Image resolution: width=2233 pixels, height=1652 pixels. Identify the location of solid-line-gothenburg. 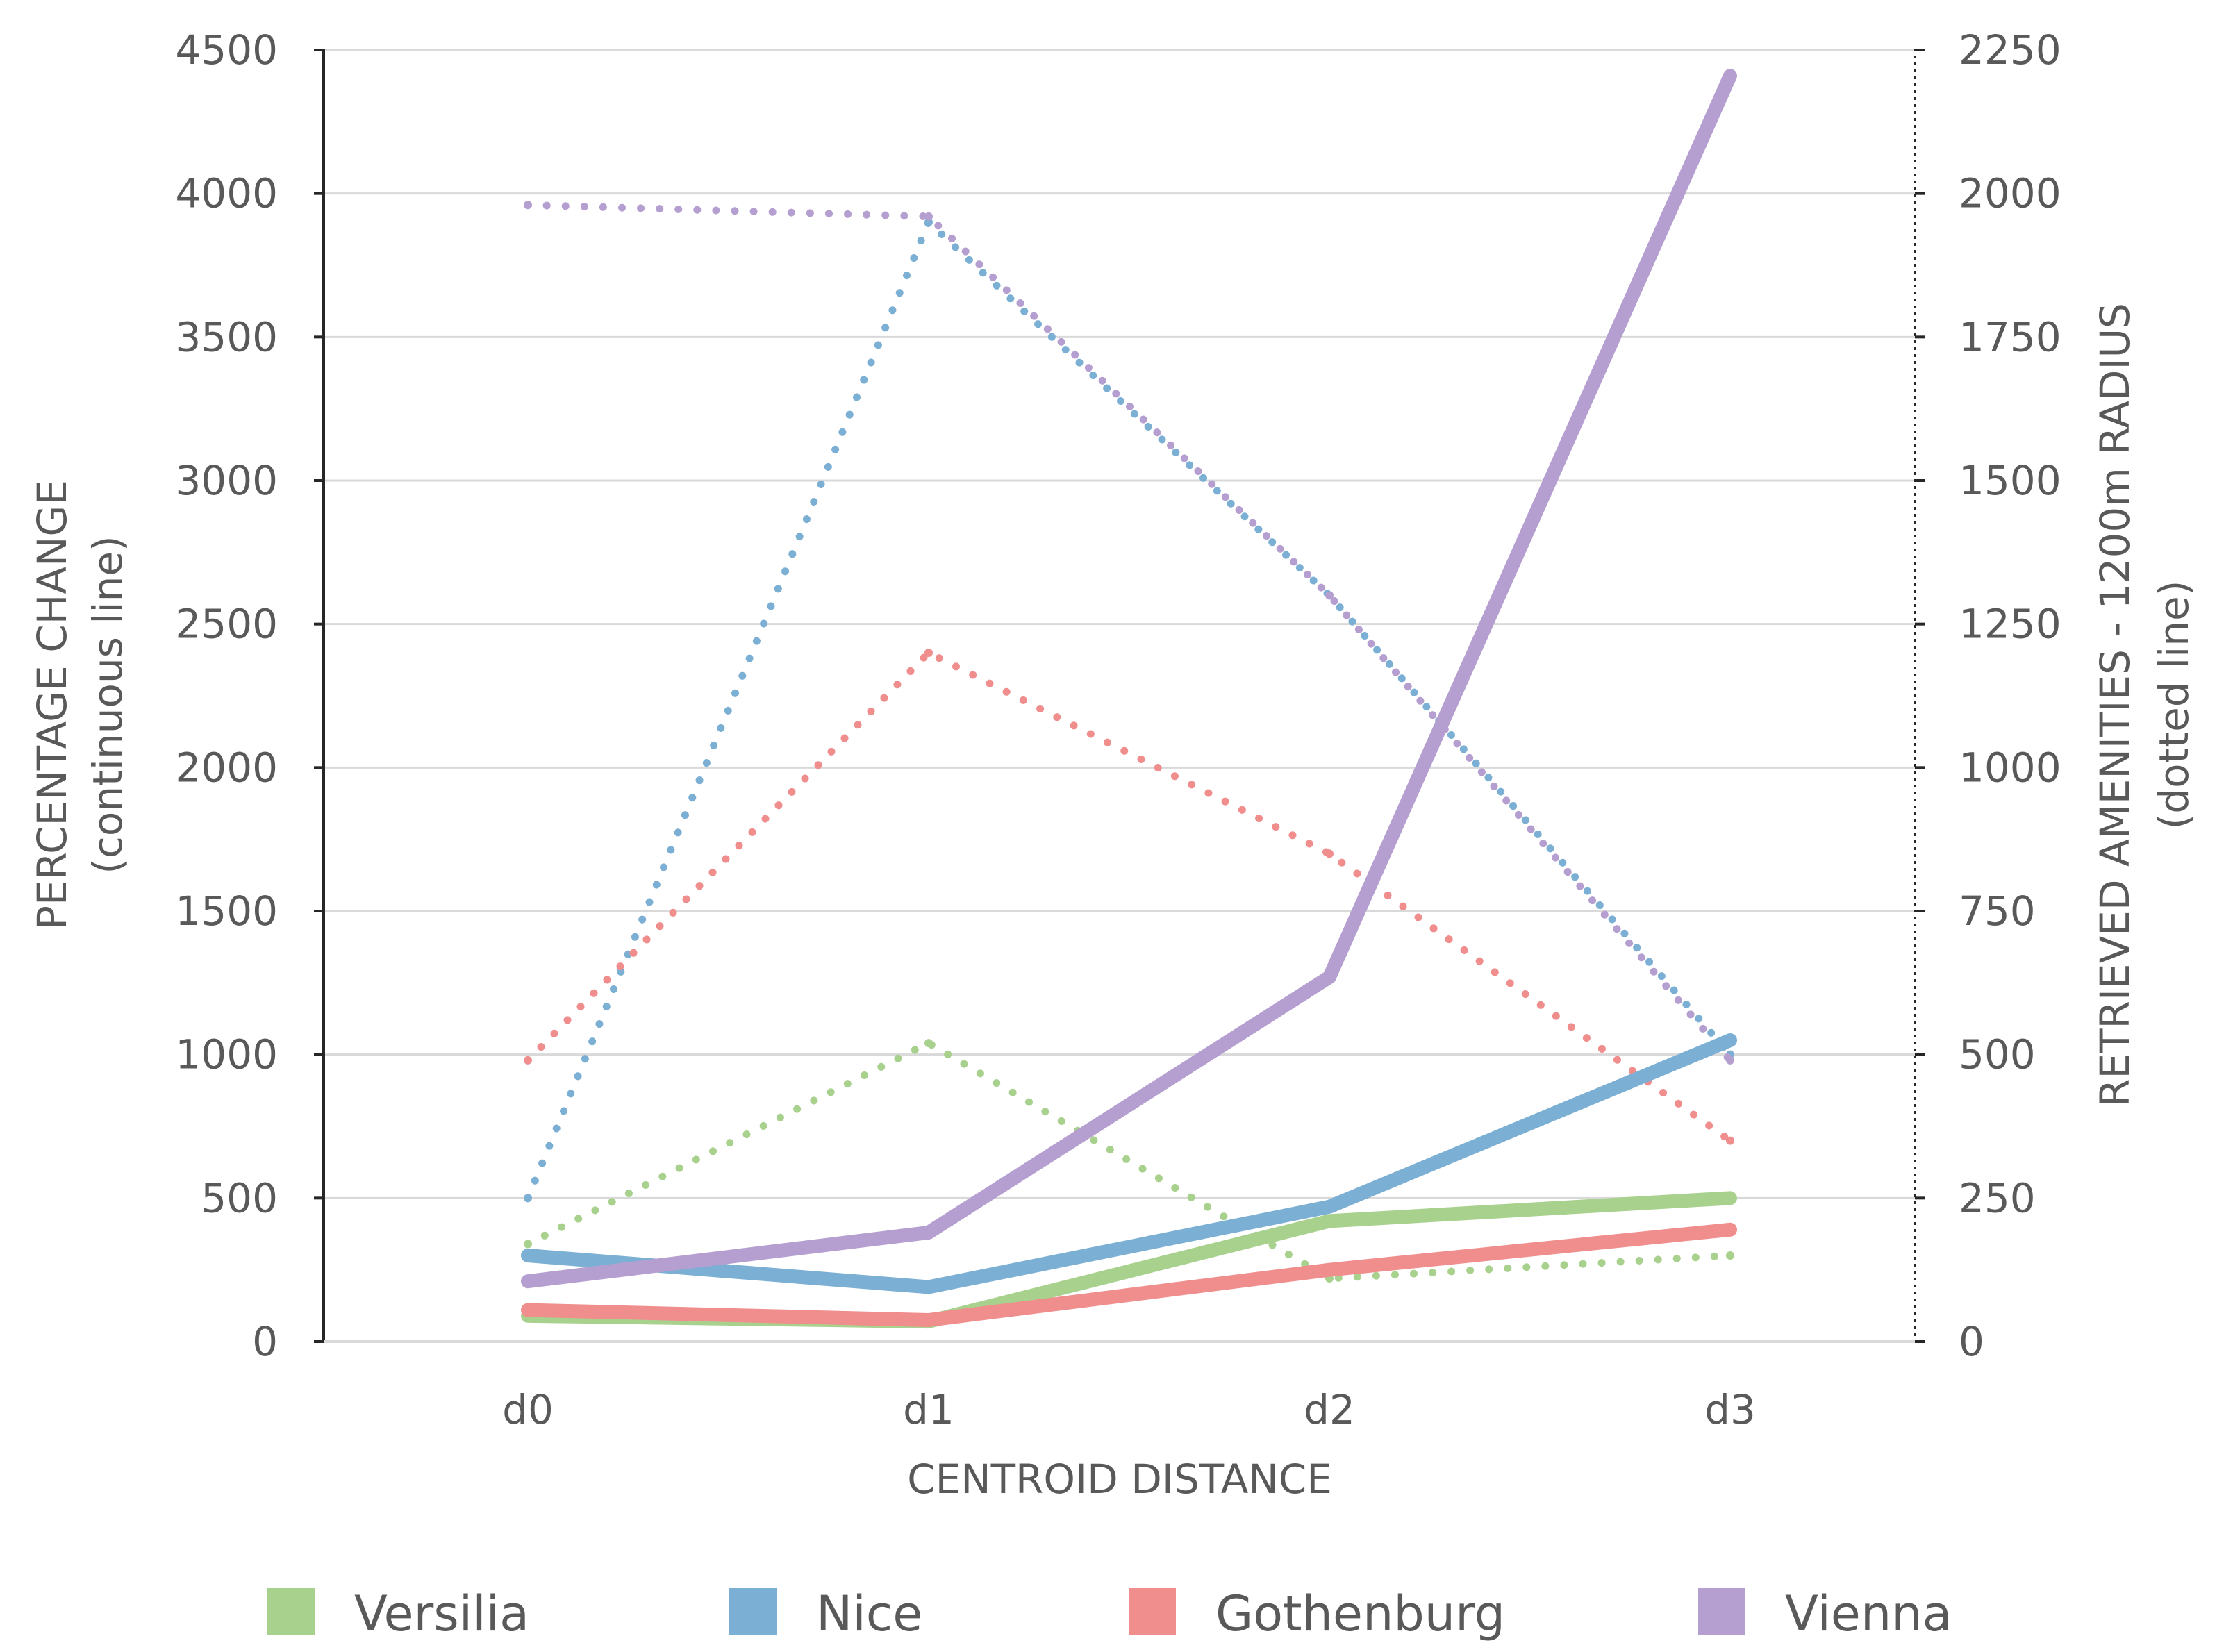
(1129, 1274).